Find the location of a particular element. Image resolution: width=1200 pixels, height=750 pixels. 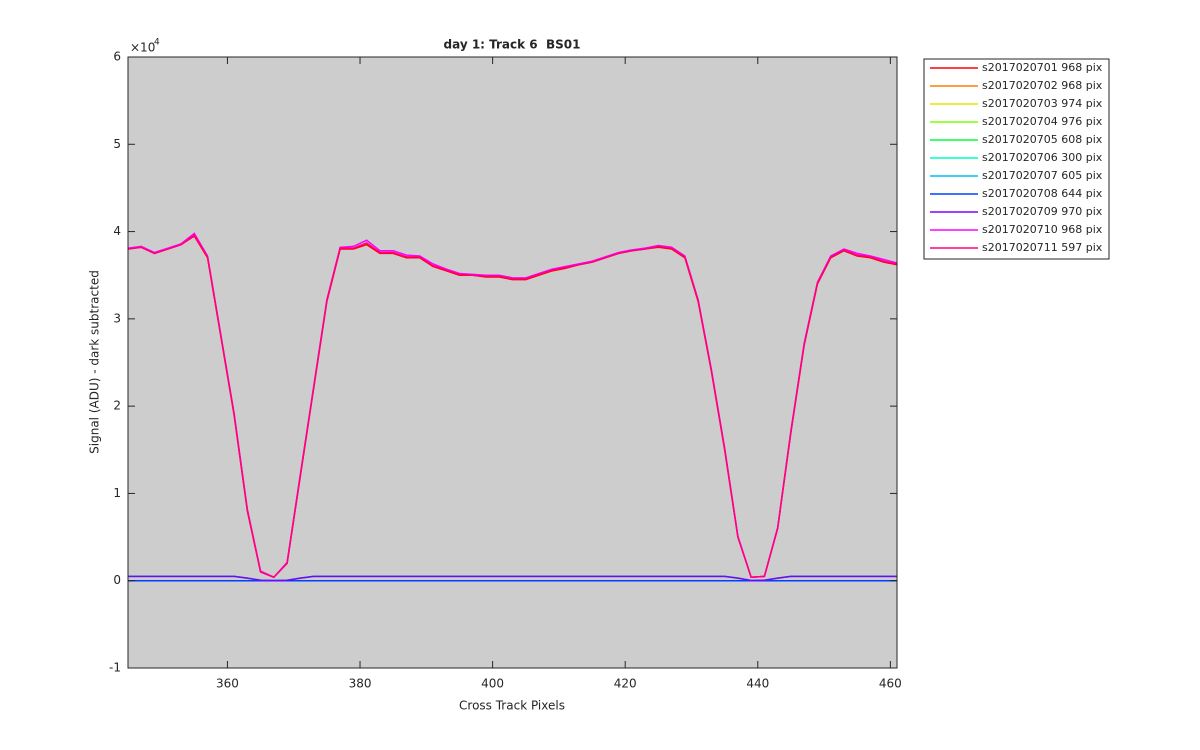

x-tick-label: 440 is located at coordinates (757, 684).